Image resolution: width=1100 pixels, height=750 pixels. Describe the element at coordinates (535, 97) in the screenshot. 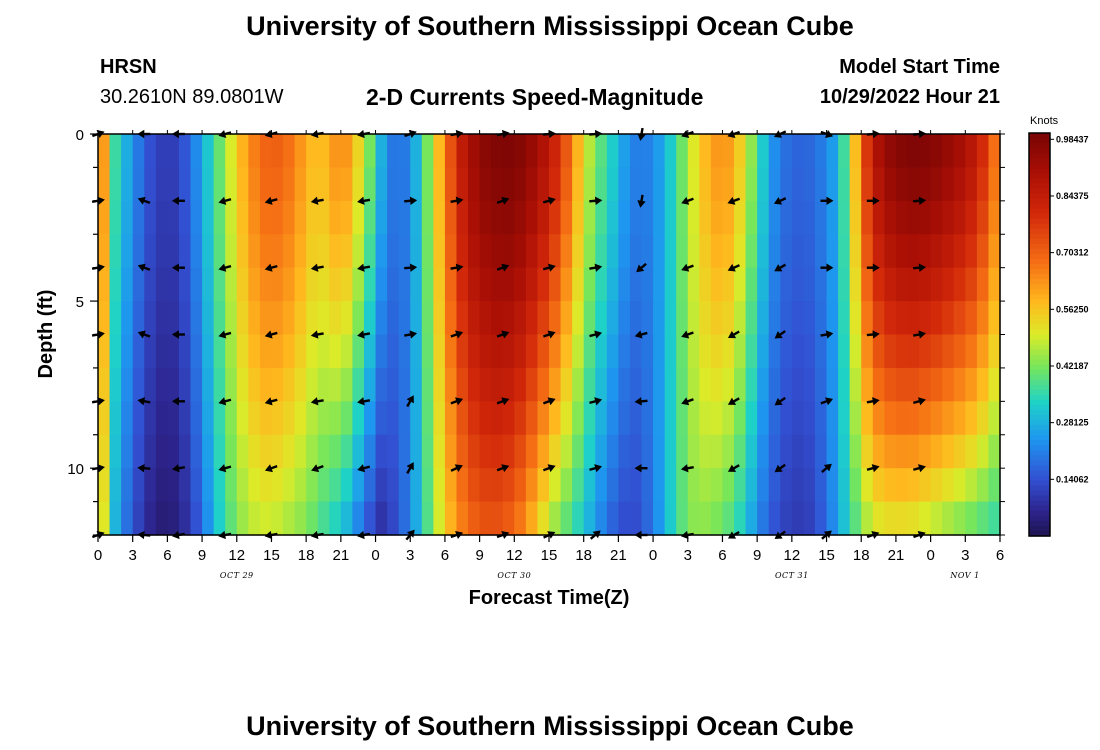

I see `chart-title: 2-D Currents Speed-Magnitude` at that location.